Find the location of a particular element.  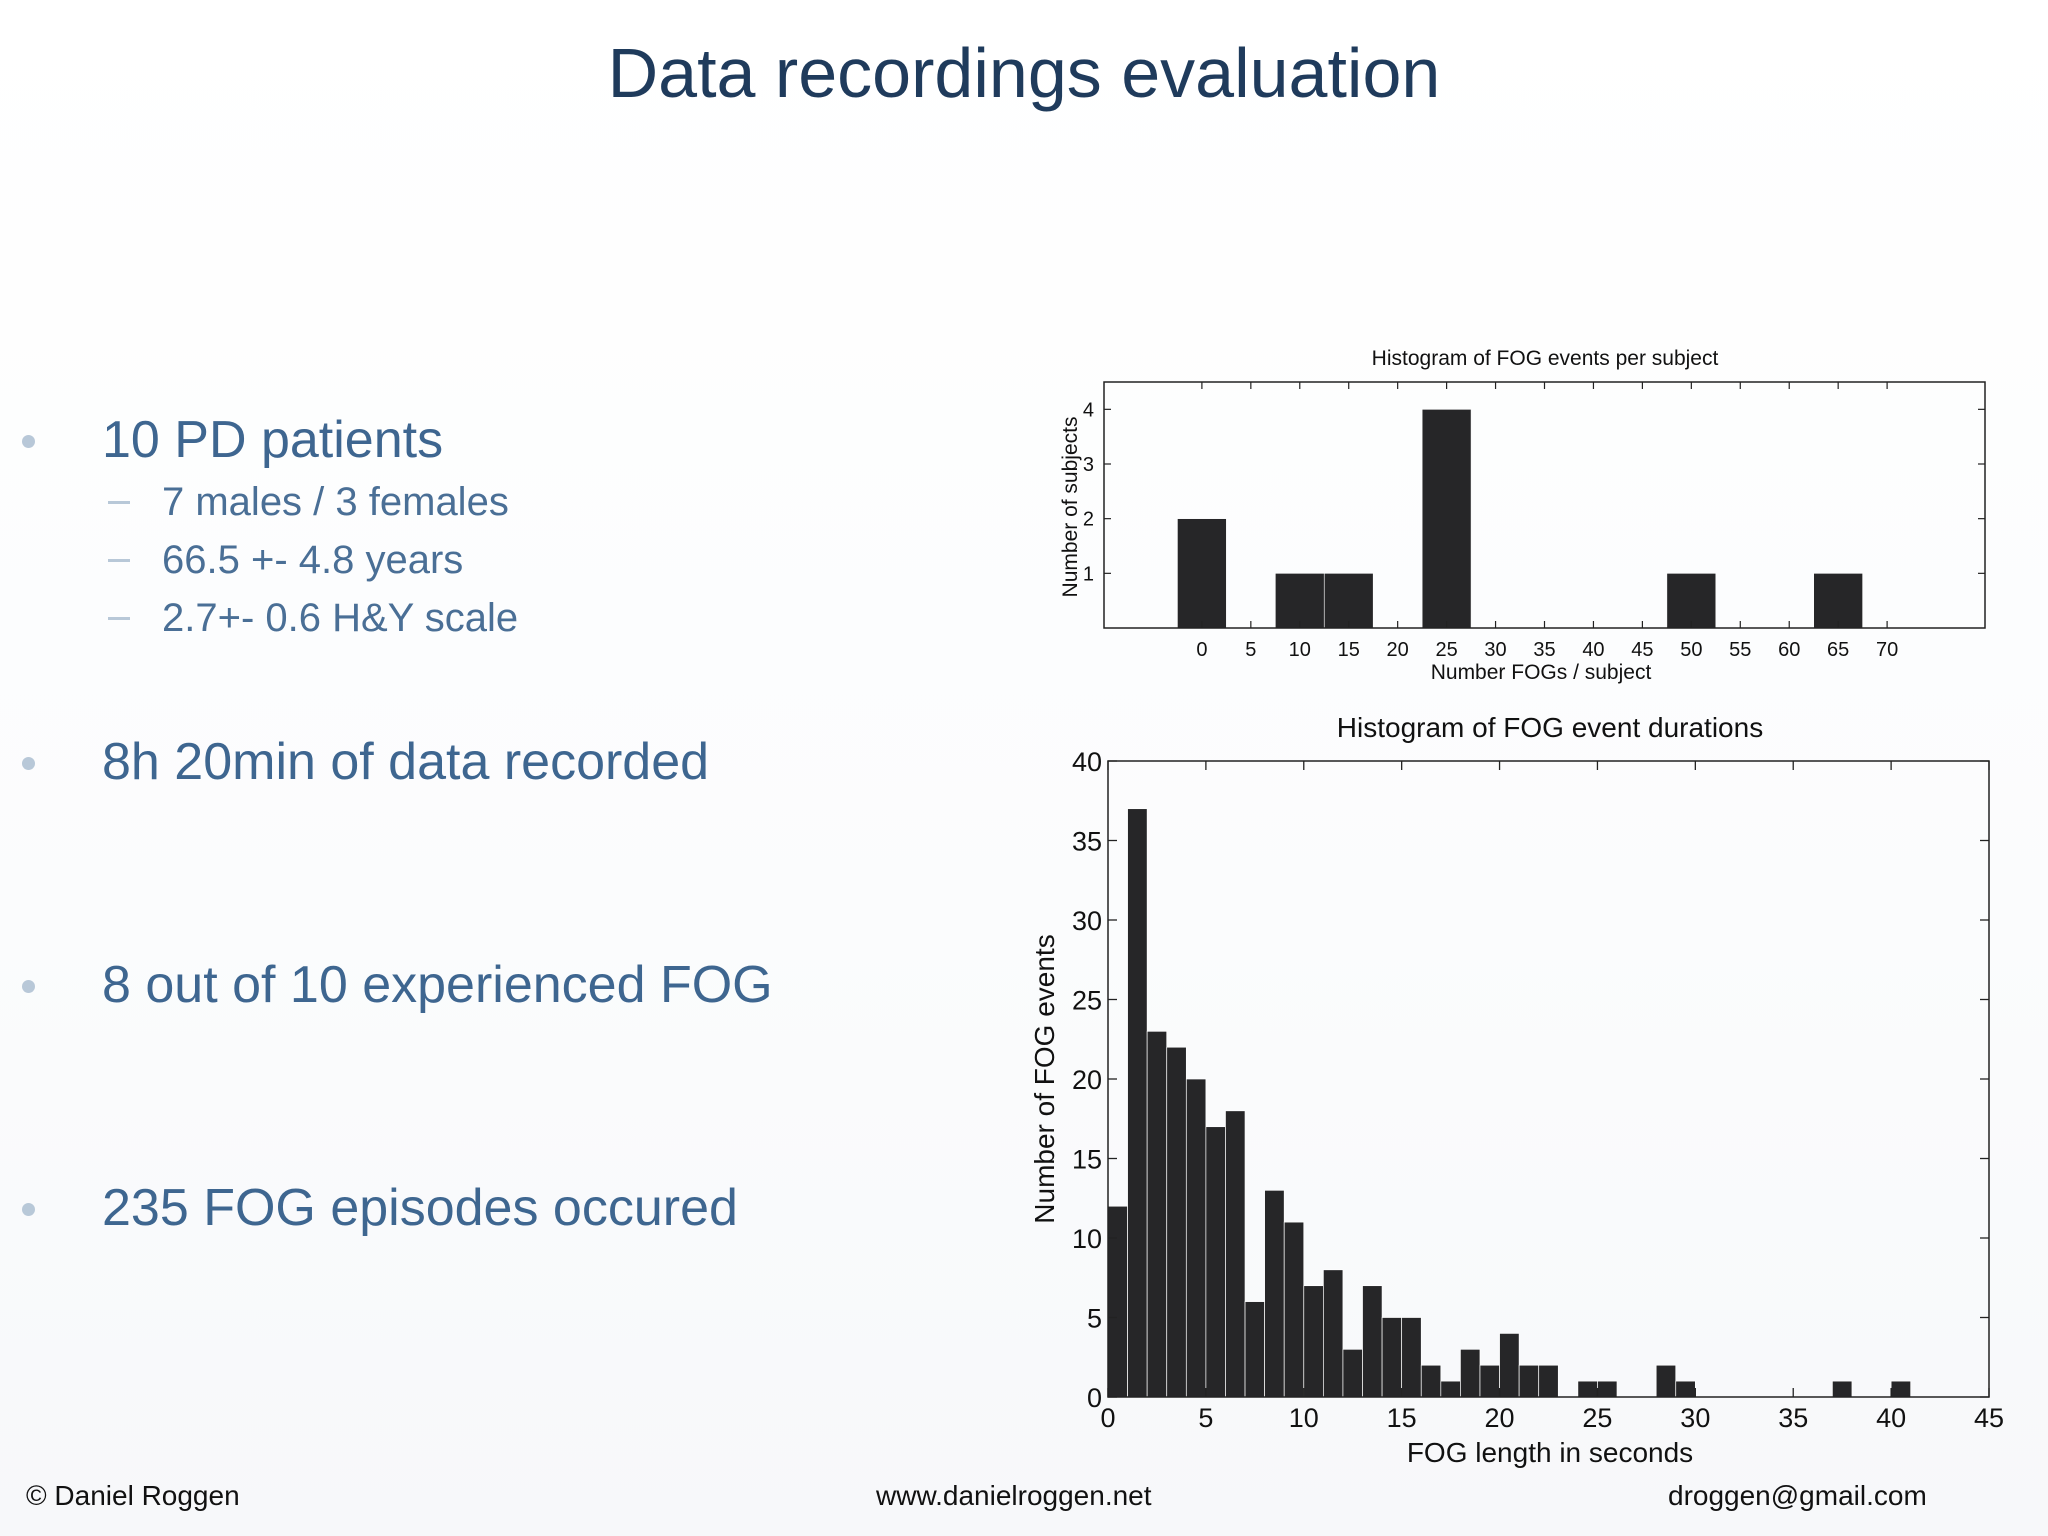

y-tick-label: 10 is located at coordinates (1087, 1239).